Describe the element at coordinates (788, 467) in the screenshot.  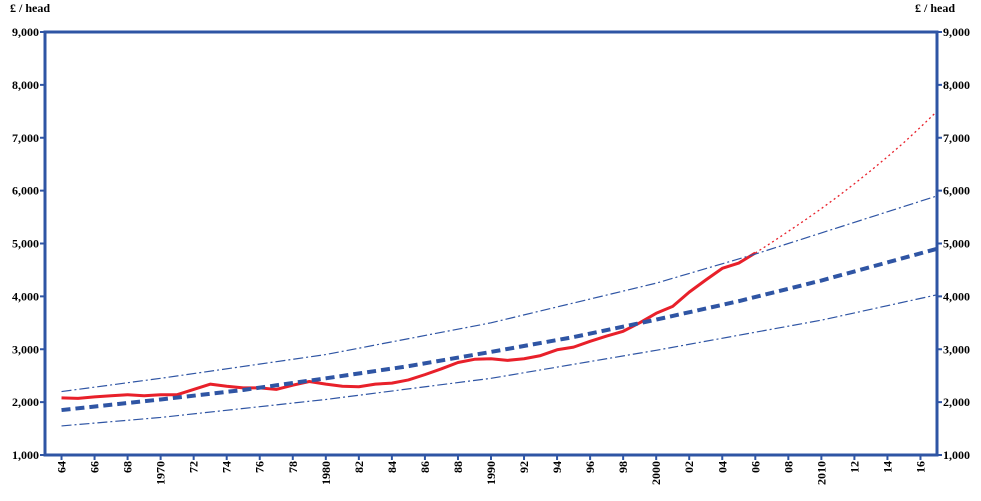
I see `x-tick-label: 08` at that location.